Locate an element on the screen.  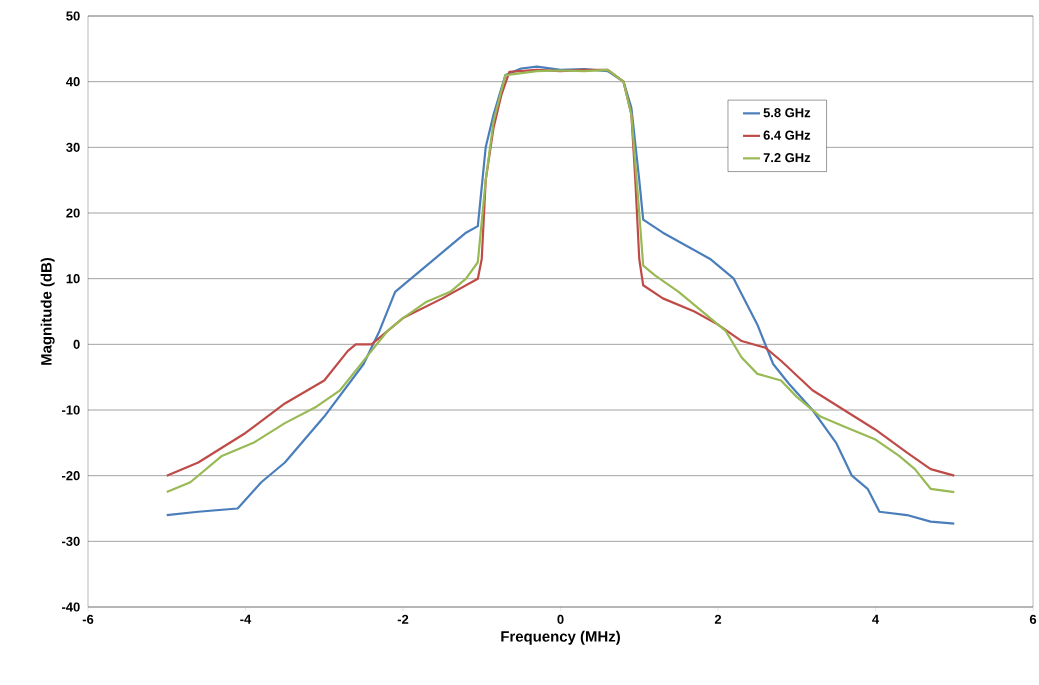
x-tick-label: 2 is located at coordinates (718, 619).